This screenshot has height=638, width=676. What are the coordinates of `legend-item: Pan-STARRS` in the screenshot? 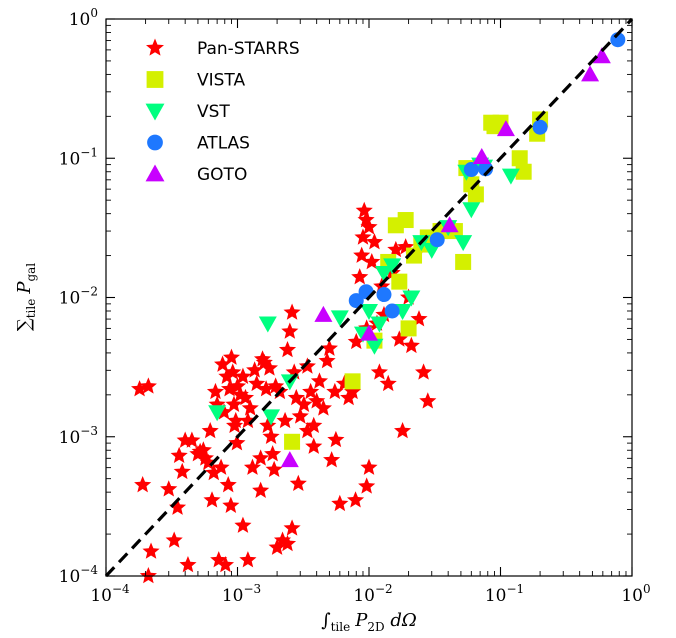 It's located at (223, 48).